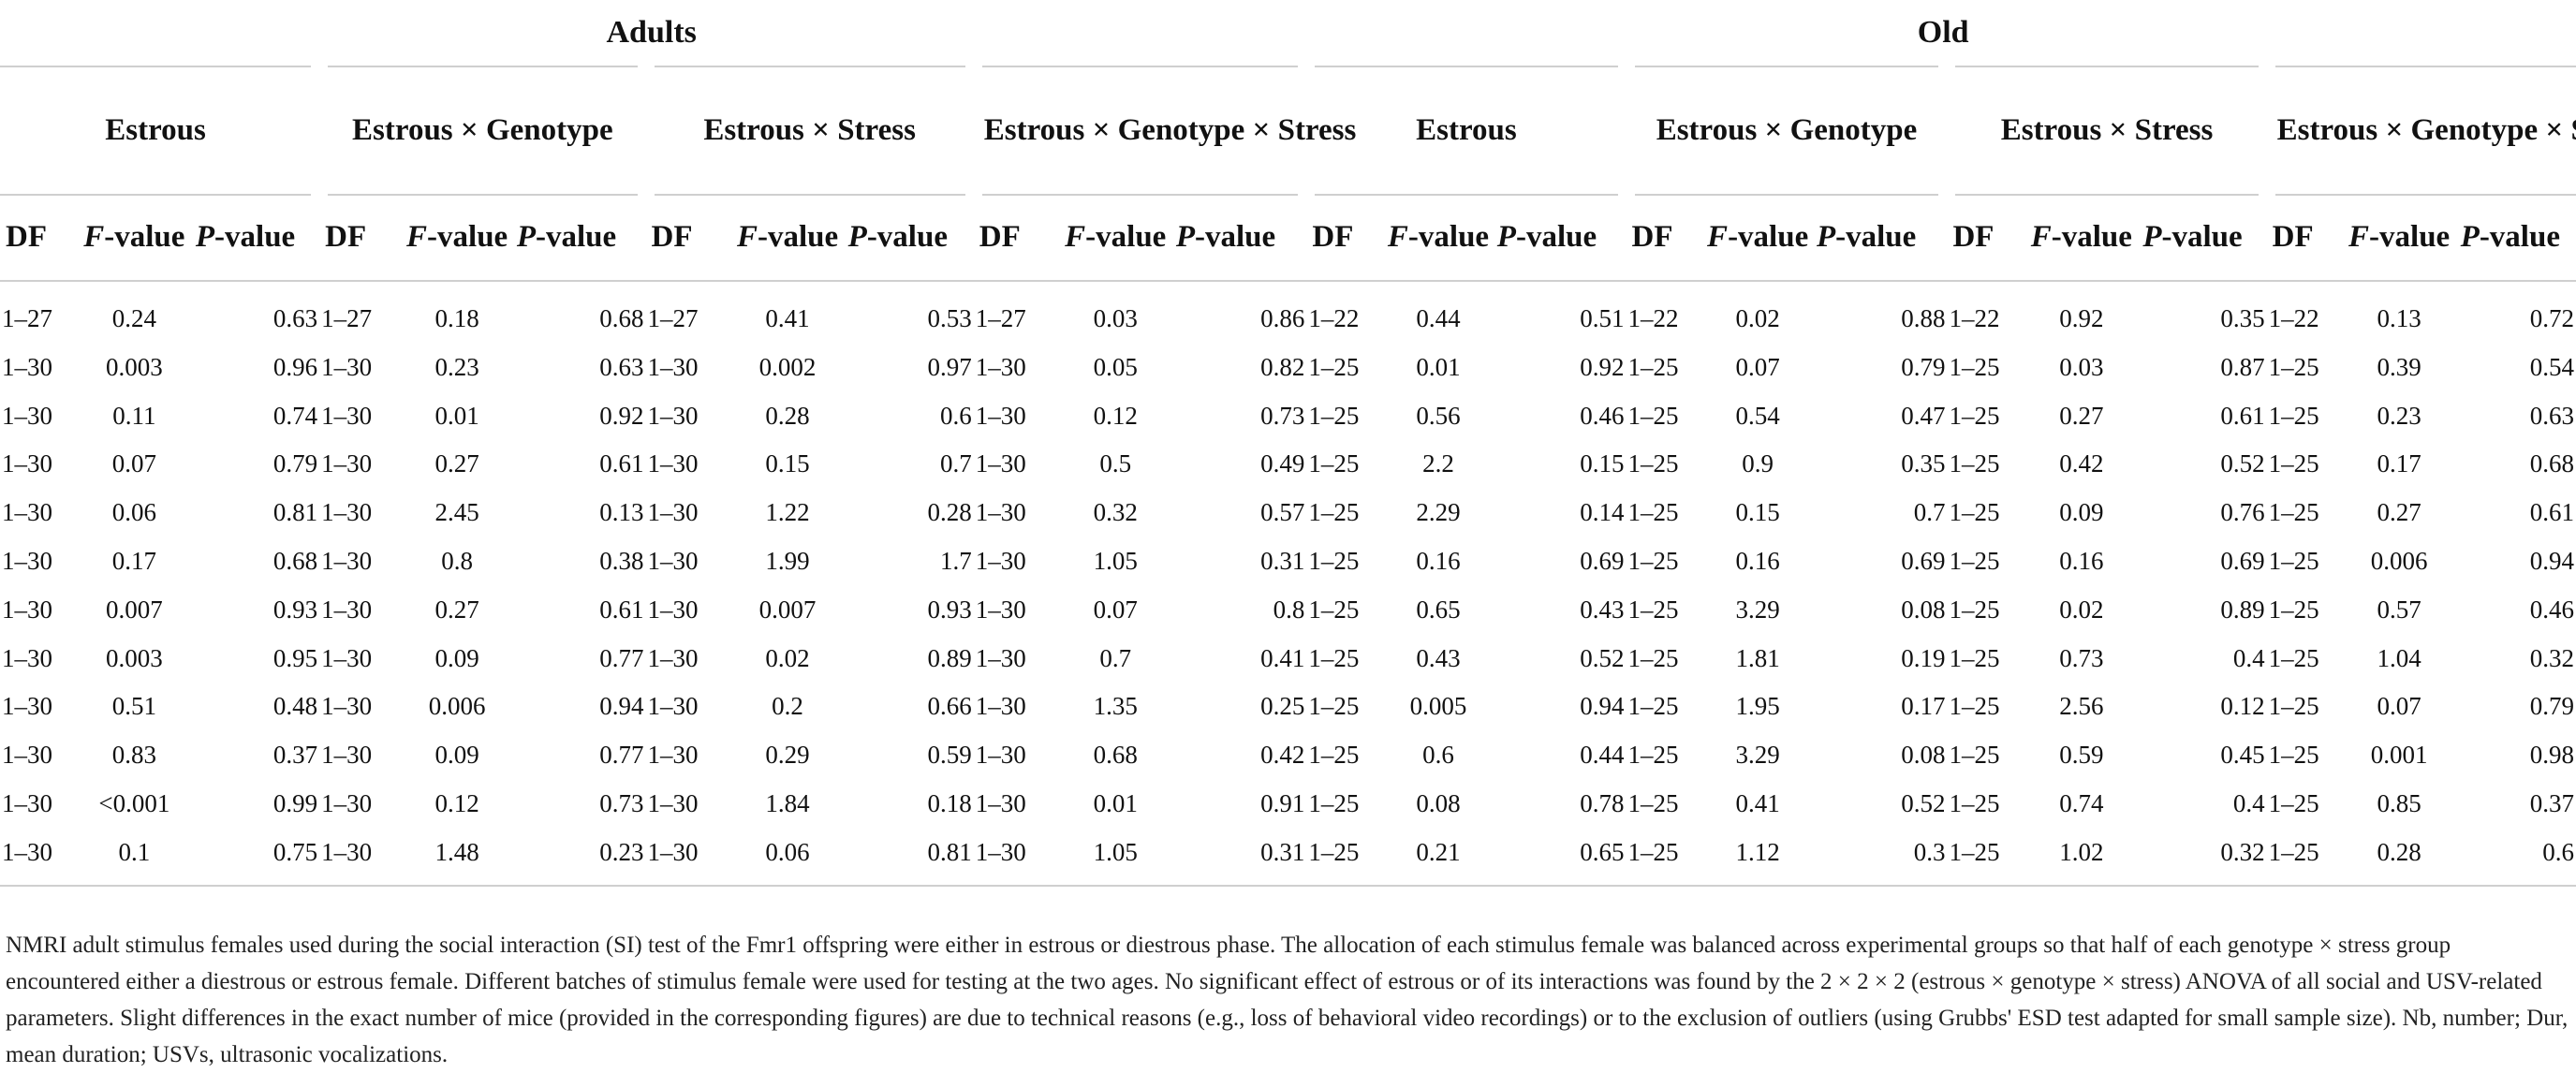 This screenshot has height=1073, width=2576. What do you see at coordinates (457, 857) in the screenshot?
I see `table-cell-f-value: 1.48` at bounding box center [457, 857].